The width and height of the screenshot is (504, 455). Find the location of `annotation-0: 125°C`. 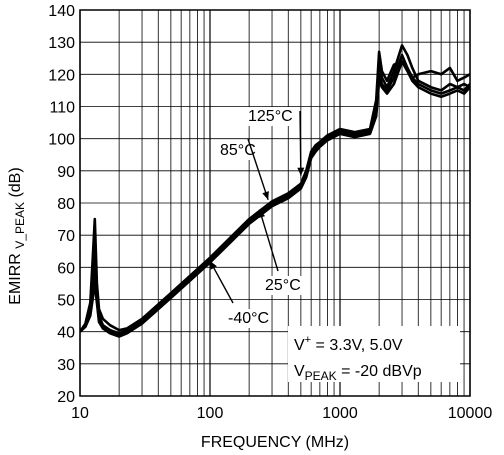

annotation-0: 125°C is located at coordinates (275, 141).